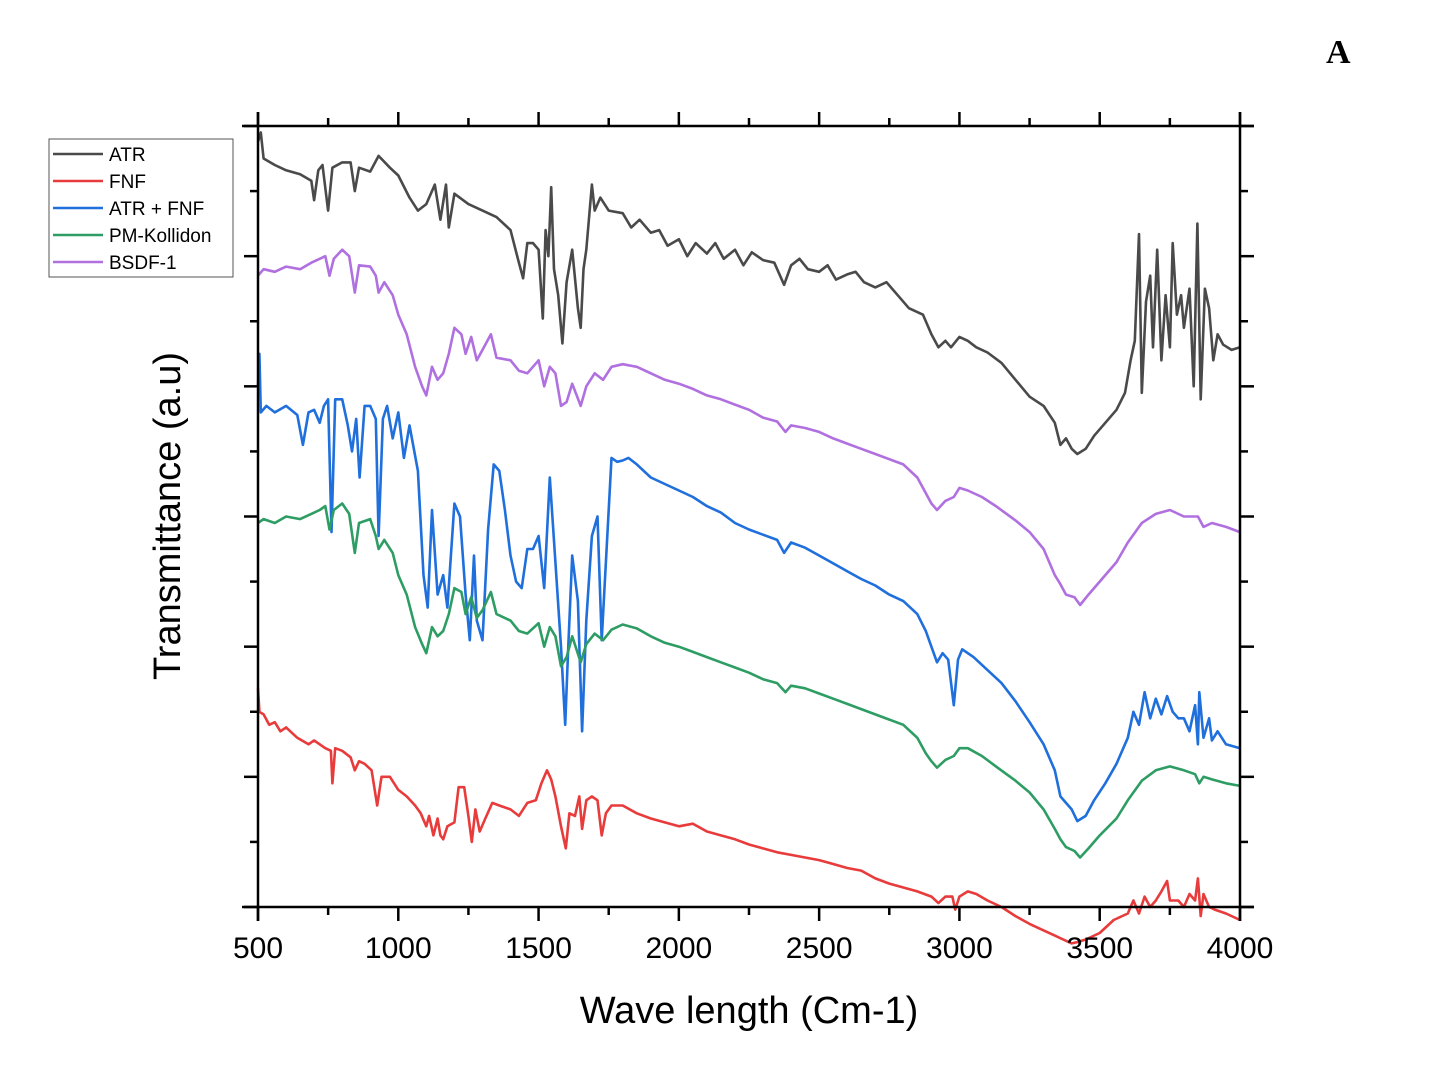 The width and height of the screenshot is (1440, 1089). What do you see at coordinates (749, 1011) in the screenshot?
I see `x-axis-title: Wave length (Cm-1)` at bounding box center [749, 1011].